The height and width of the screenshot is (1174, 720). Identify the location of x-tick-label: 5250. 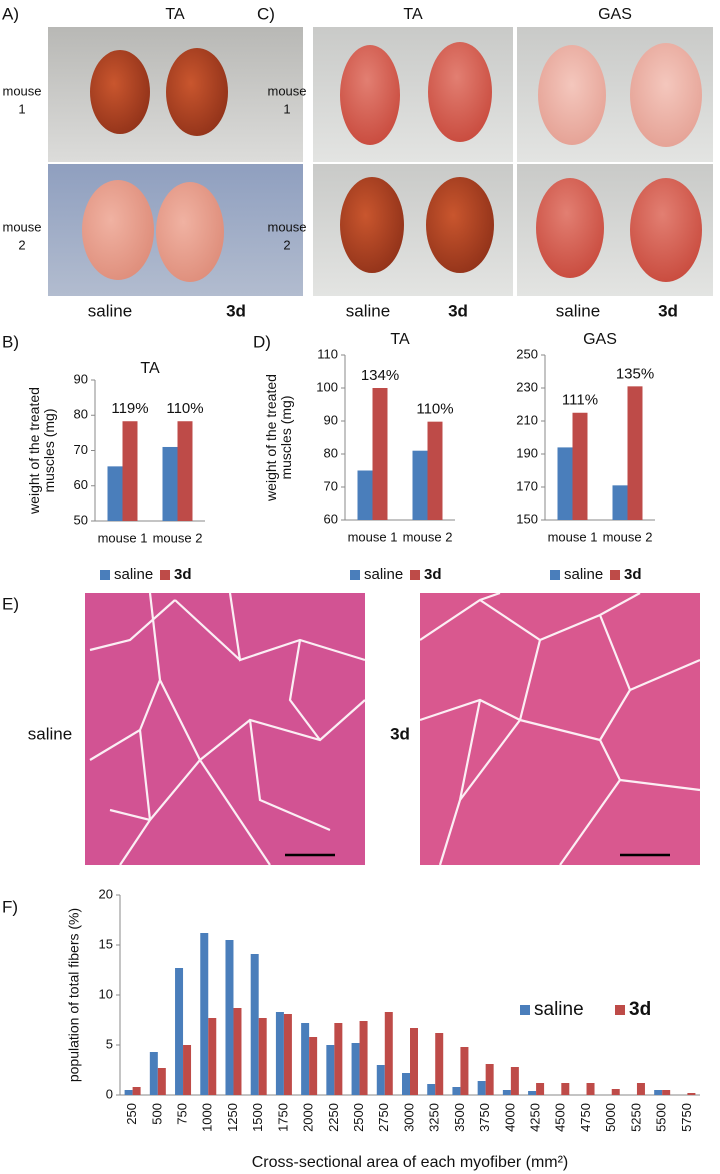
(635, 1117).